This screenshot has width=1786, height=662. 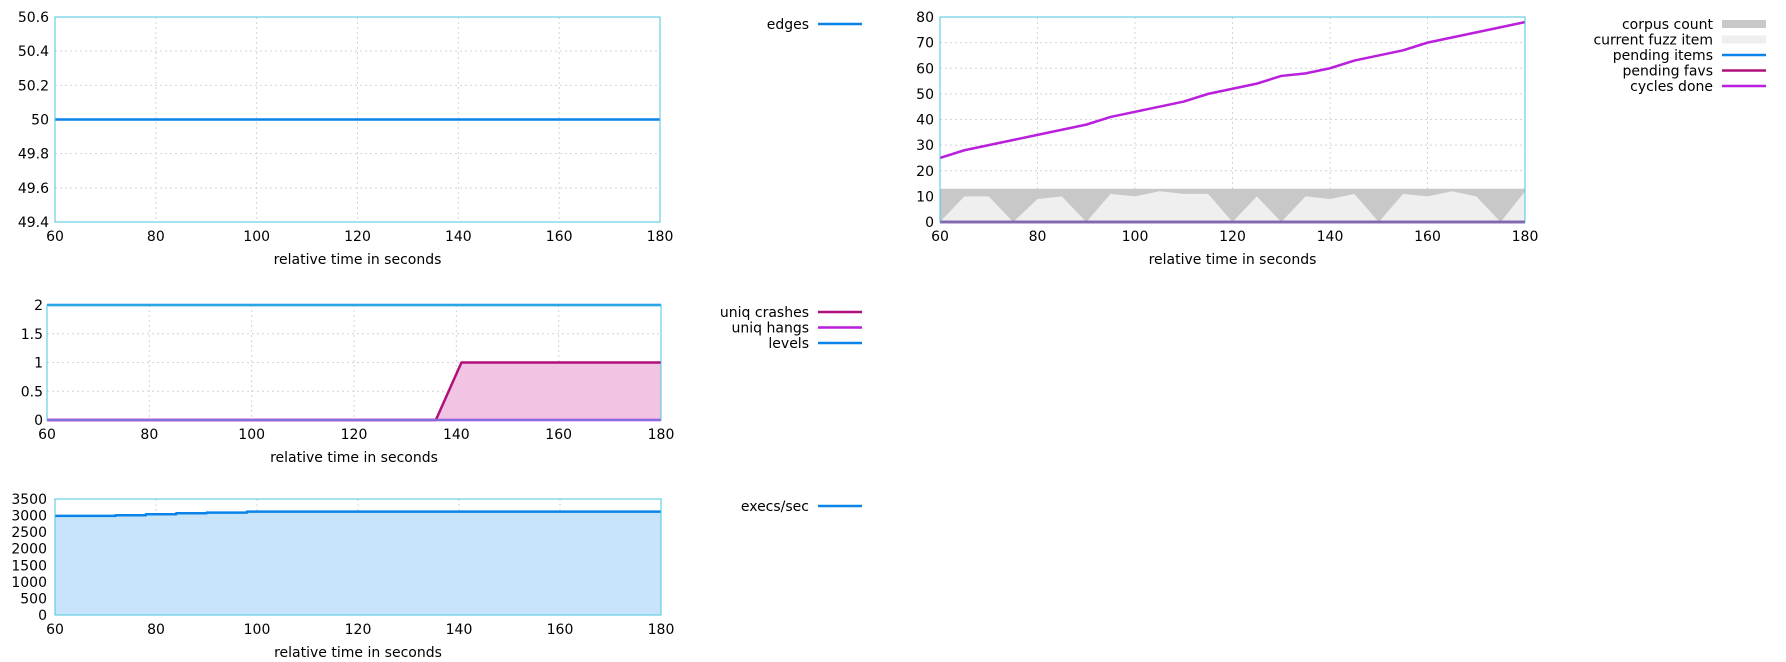 What do you see at coordinates (33, 52) in the screenshot?
I see `y-tick-label: 50.4` at bounding box center [33, 52].